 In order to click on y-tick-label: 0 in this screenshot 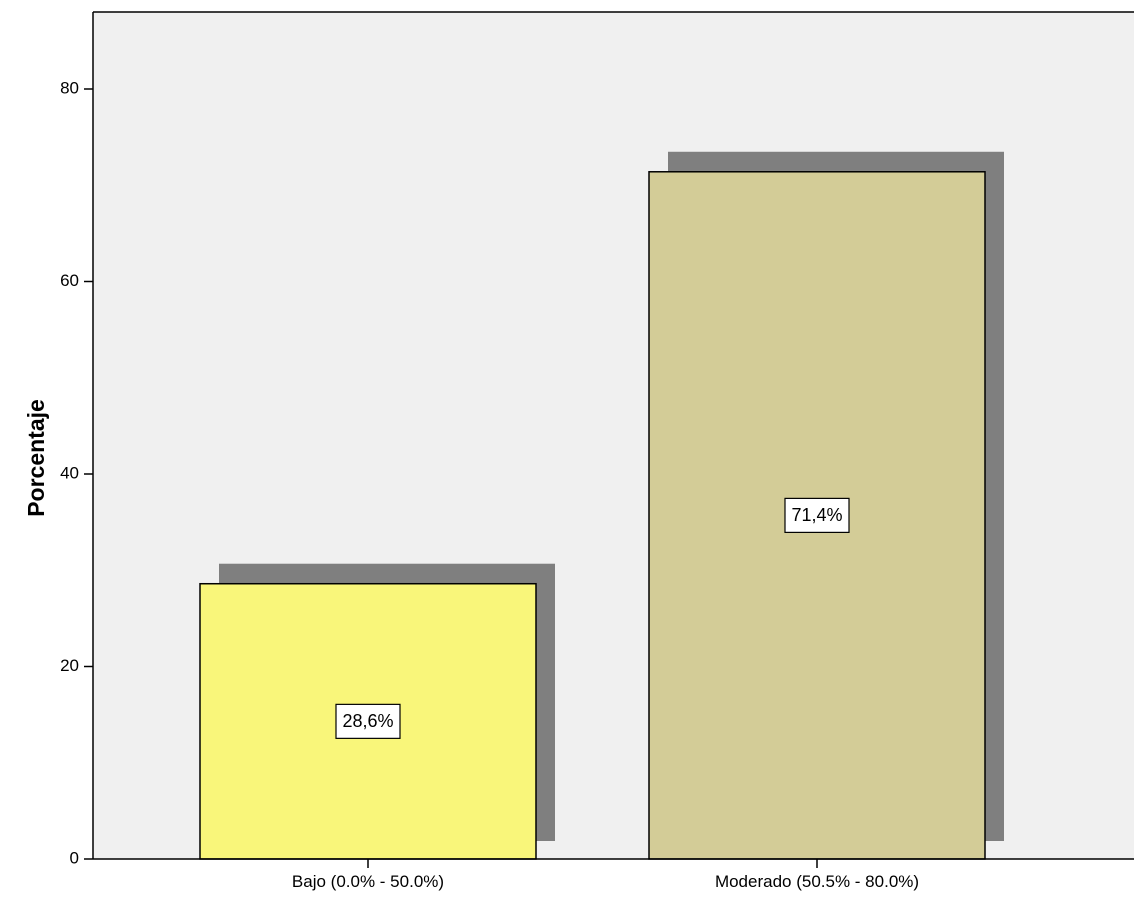, I will do `click(74, 857)`.